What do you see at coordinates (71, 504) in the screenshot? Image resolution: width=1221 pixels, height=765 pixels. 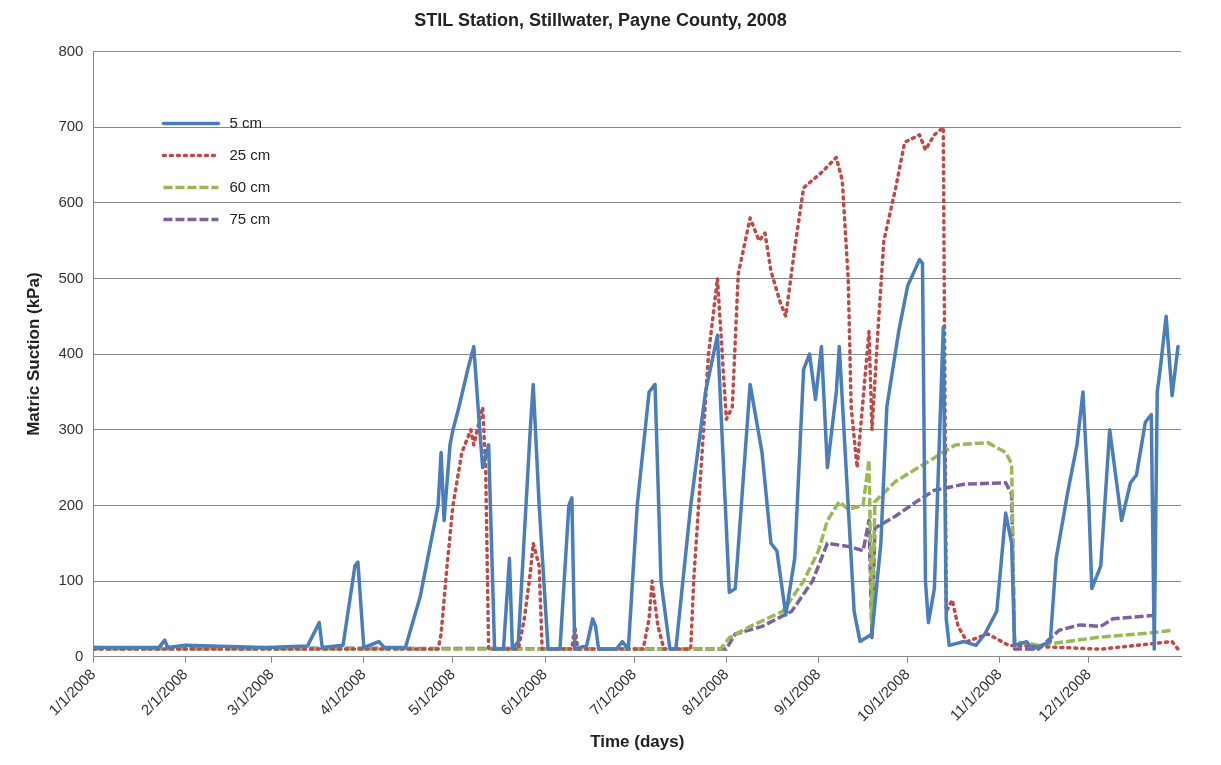 I see `y-tick-label: 200` at bounding box center [71, 504].